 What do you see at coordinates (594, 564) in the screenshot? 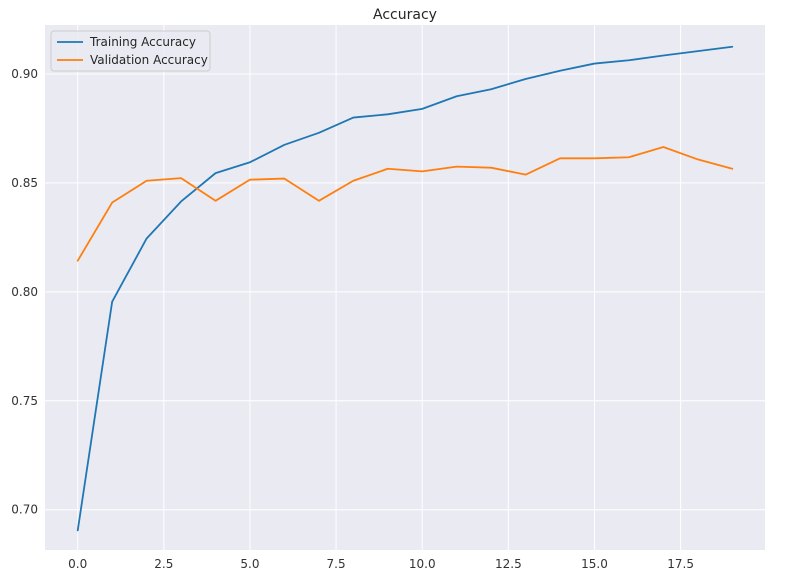
I see `x-tick-label: 15.0` at bounding box center [594, 564].